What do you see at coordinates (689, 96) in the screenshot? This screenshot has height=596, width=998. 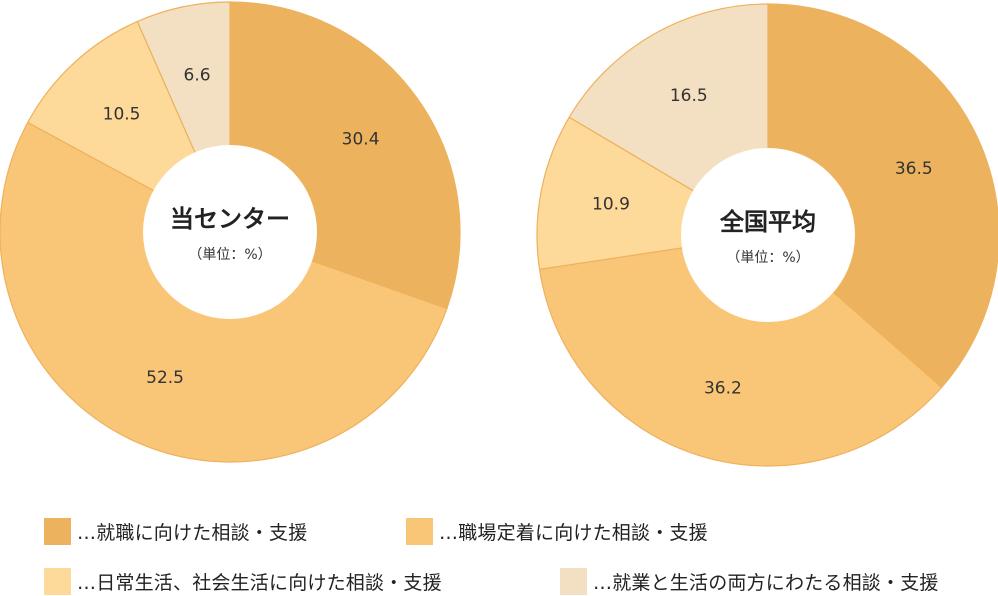 I see `slice-label-2-4: 16.5` at bounding box center [689, 96].